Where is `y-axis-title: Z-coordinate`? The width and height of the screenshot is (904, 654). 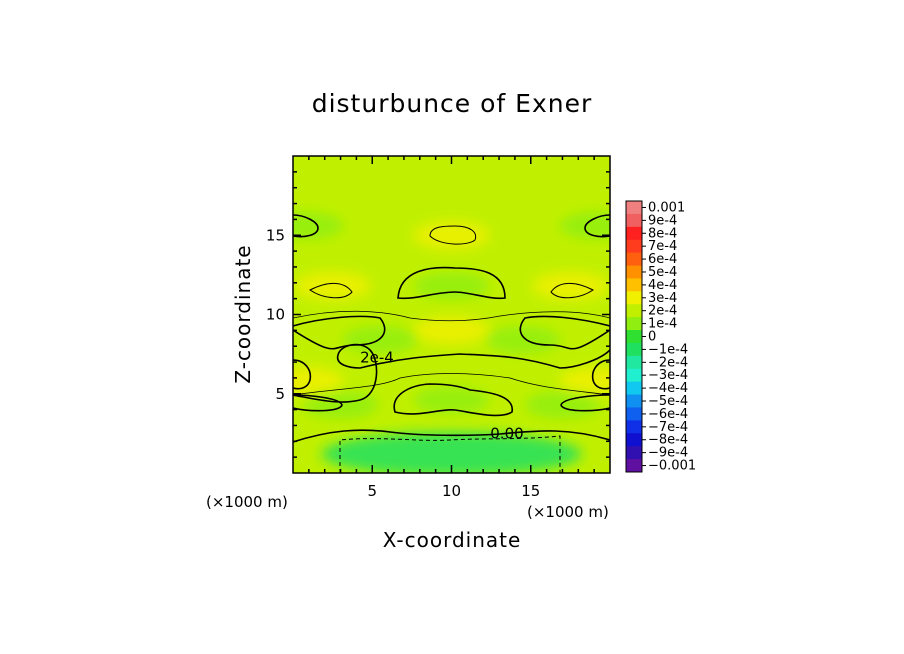 y-axis-title: Z-coordinate is located at coordinates (243, 313).